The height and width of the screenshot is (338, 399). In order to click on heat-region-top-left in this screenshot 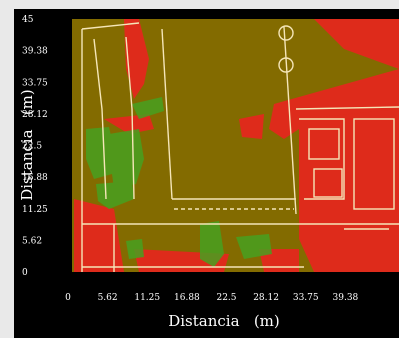, I will do `click(136, 59)`.